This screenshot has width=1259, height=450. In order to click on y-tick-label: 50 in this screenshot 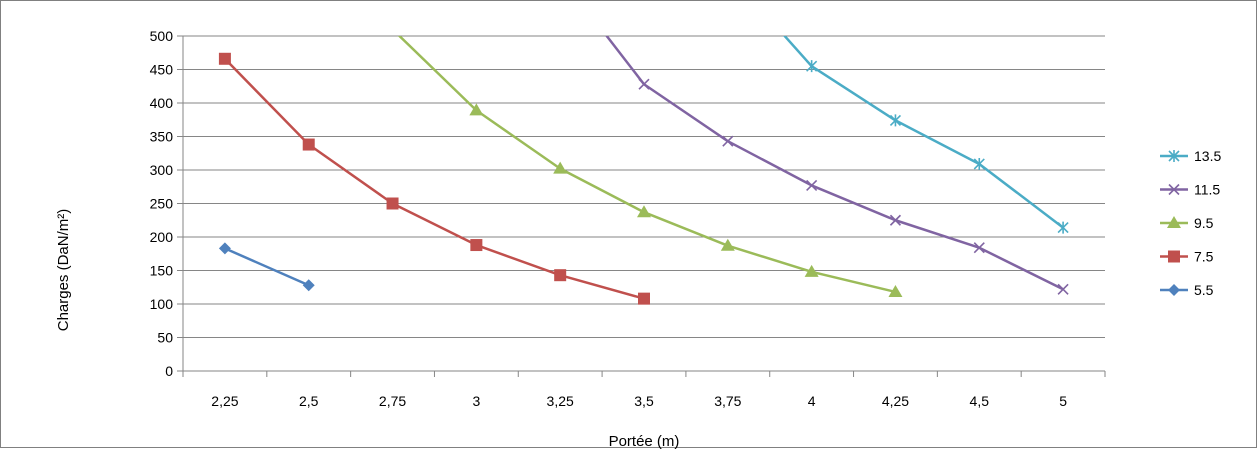, I will do `click(165, 338)`.